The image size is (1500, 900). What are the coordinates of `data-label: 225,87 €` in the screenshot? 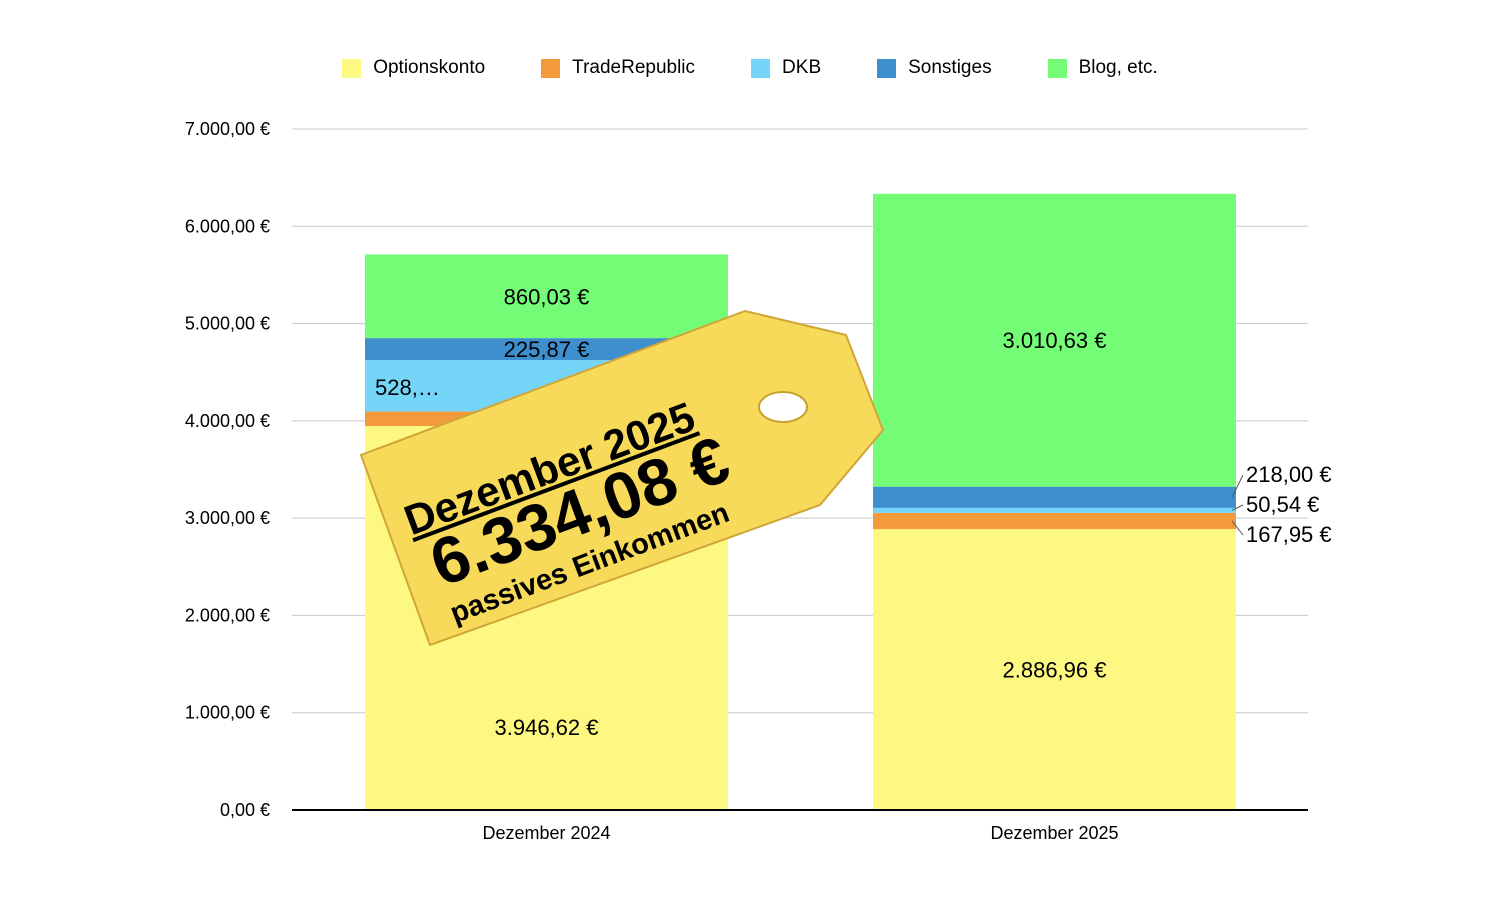 It's located at (547, 349).